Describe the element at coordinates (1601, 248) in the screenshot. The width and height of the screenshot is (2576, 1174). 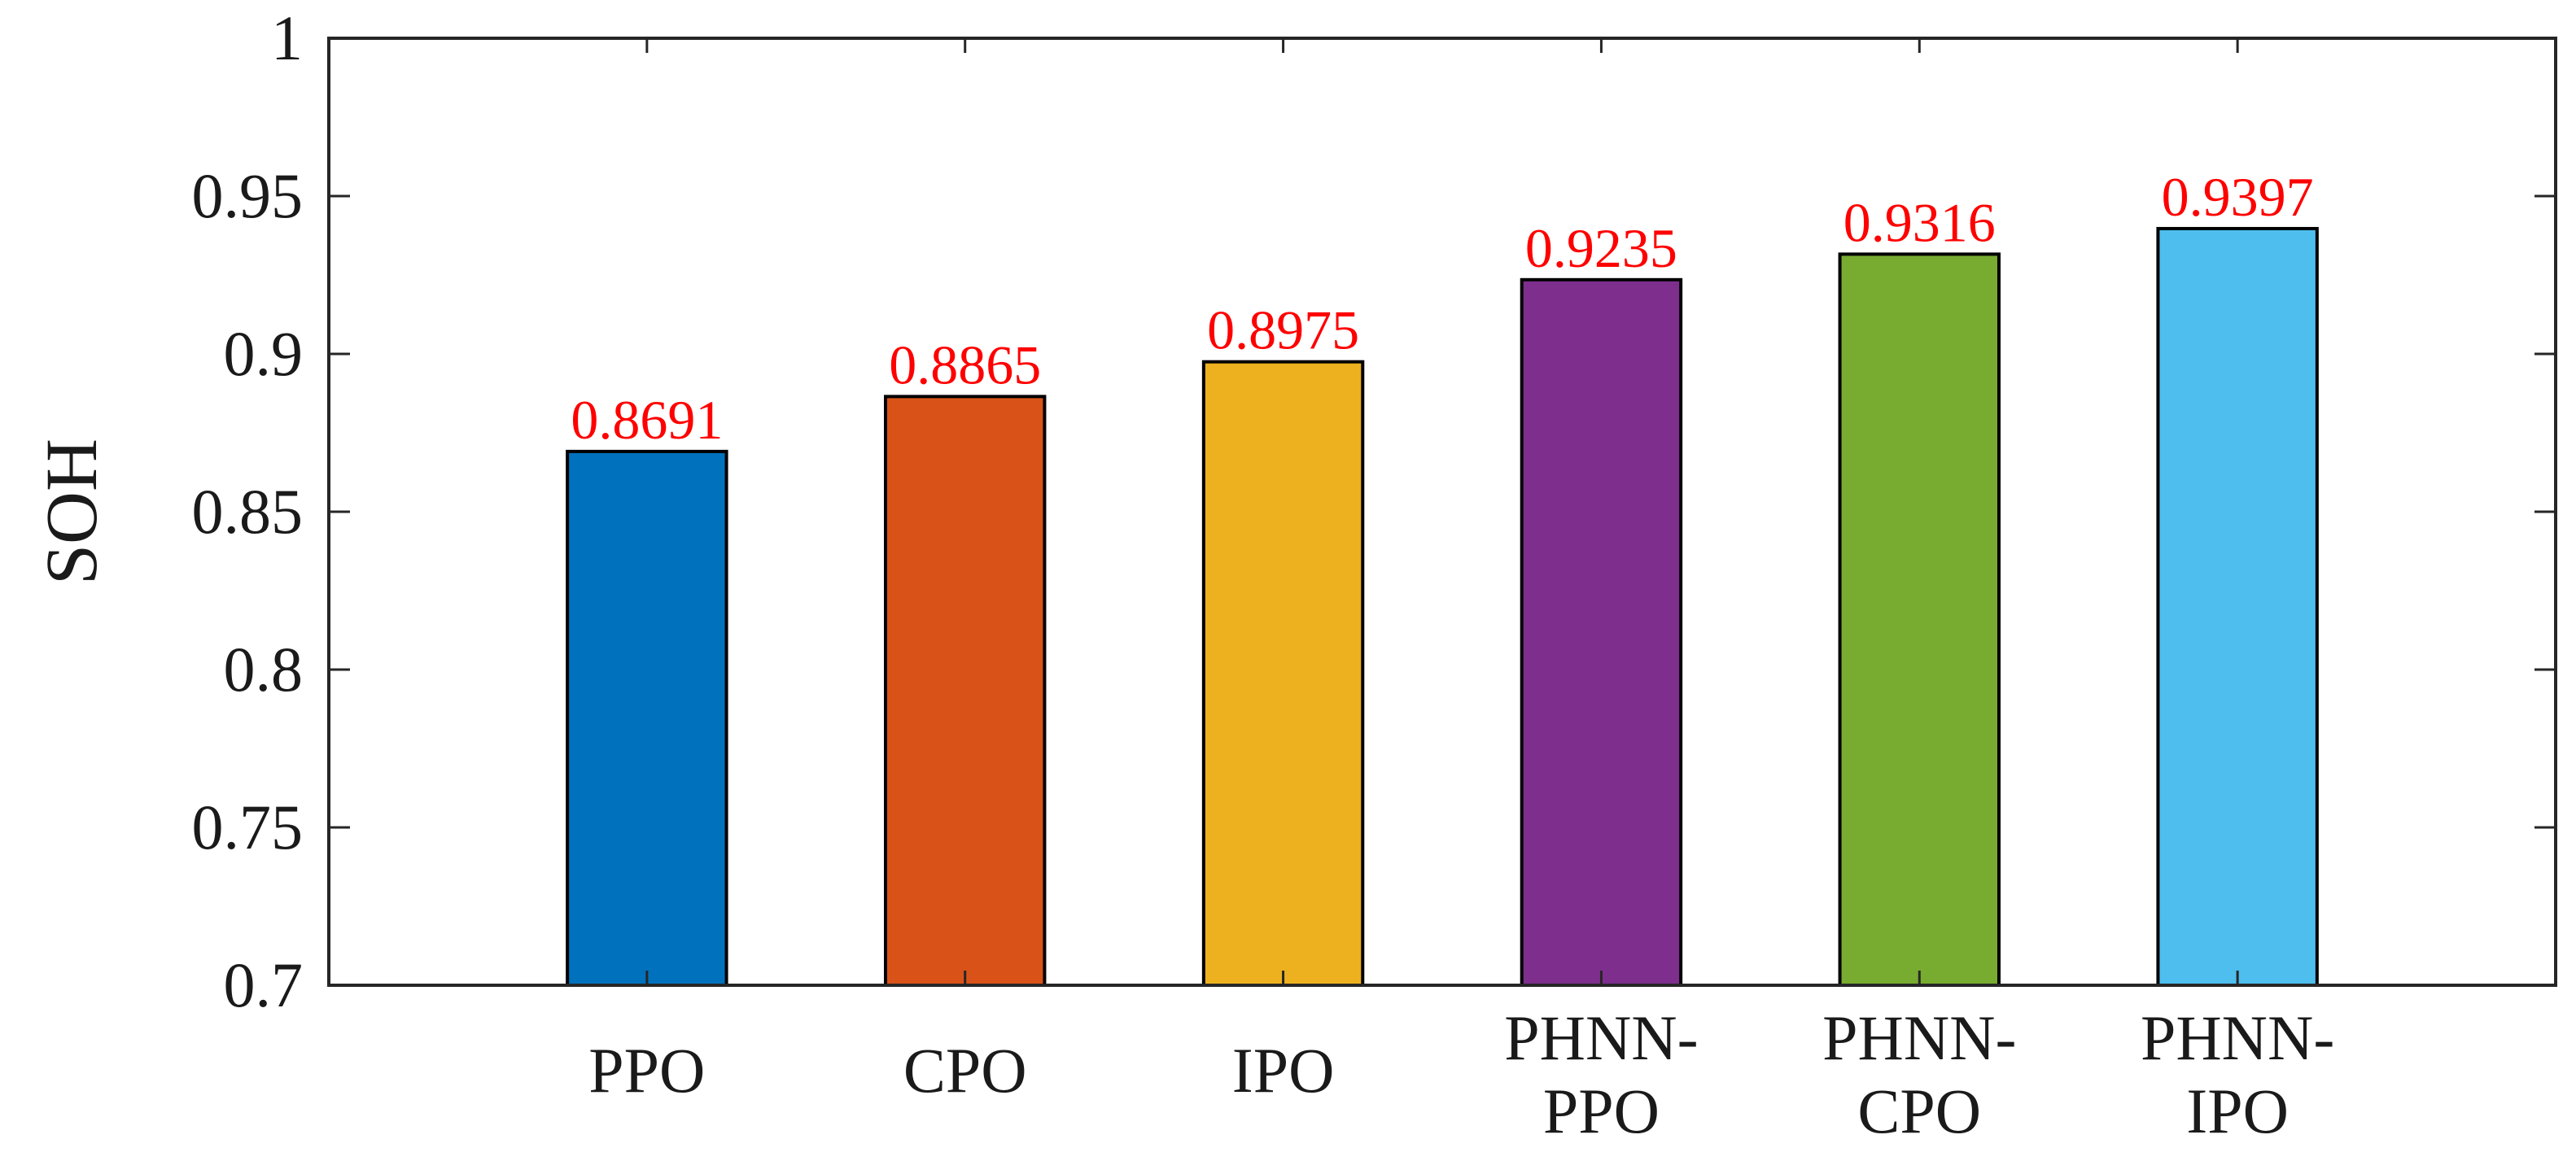
I see `data-label-4: 0.9235` at that location.